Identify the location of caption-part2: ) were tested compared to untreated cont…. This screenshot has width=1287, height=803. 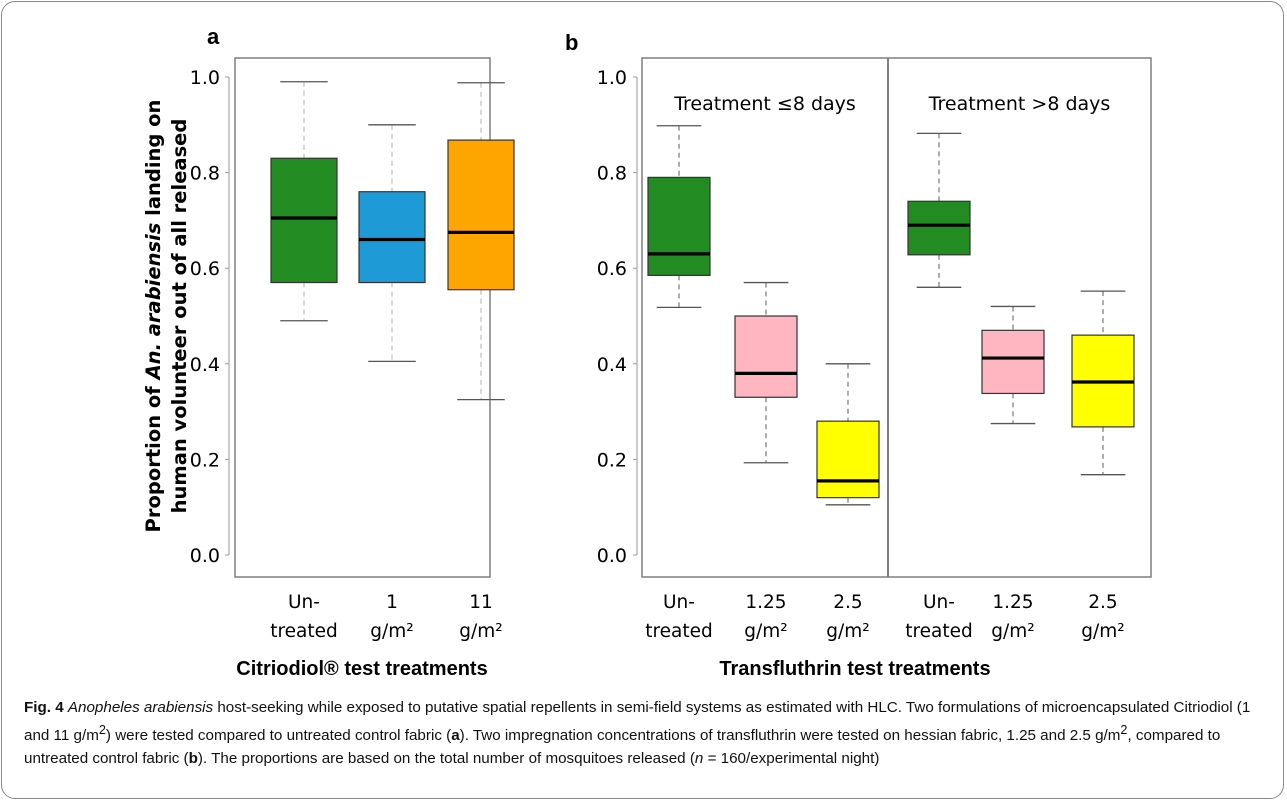
(278, 736).